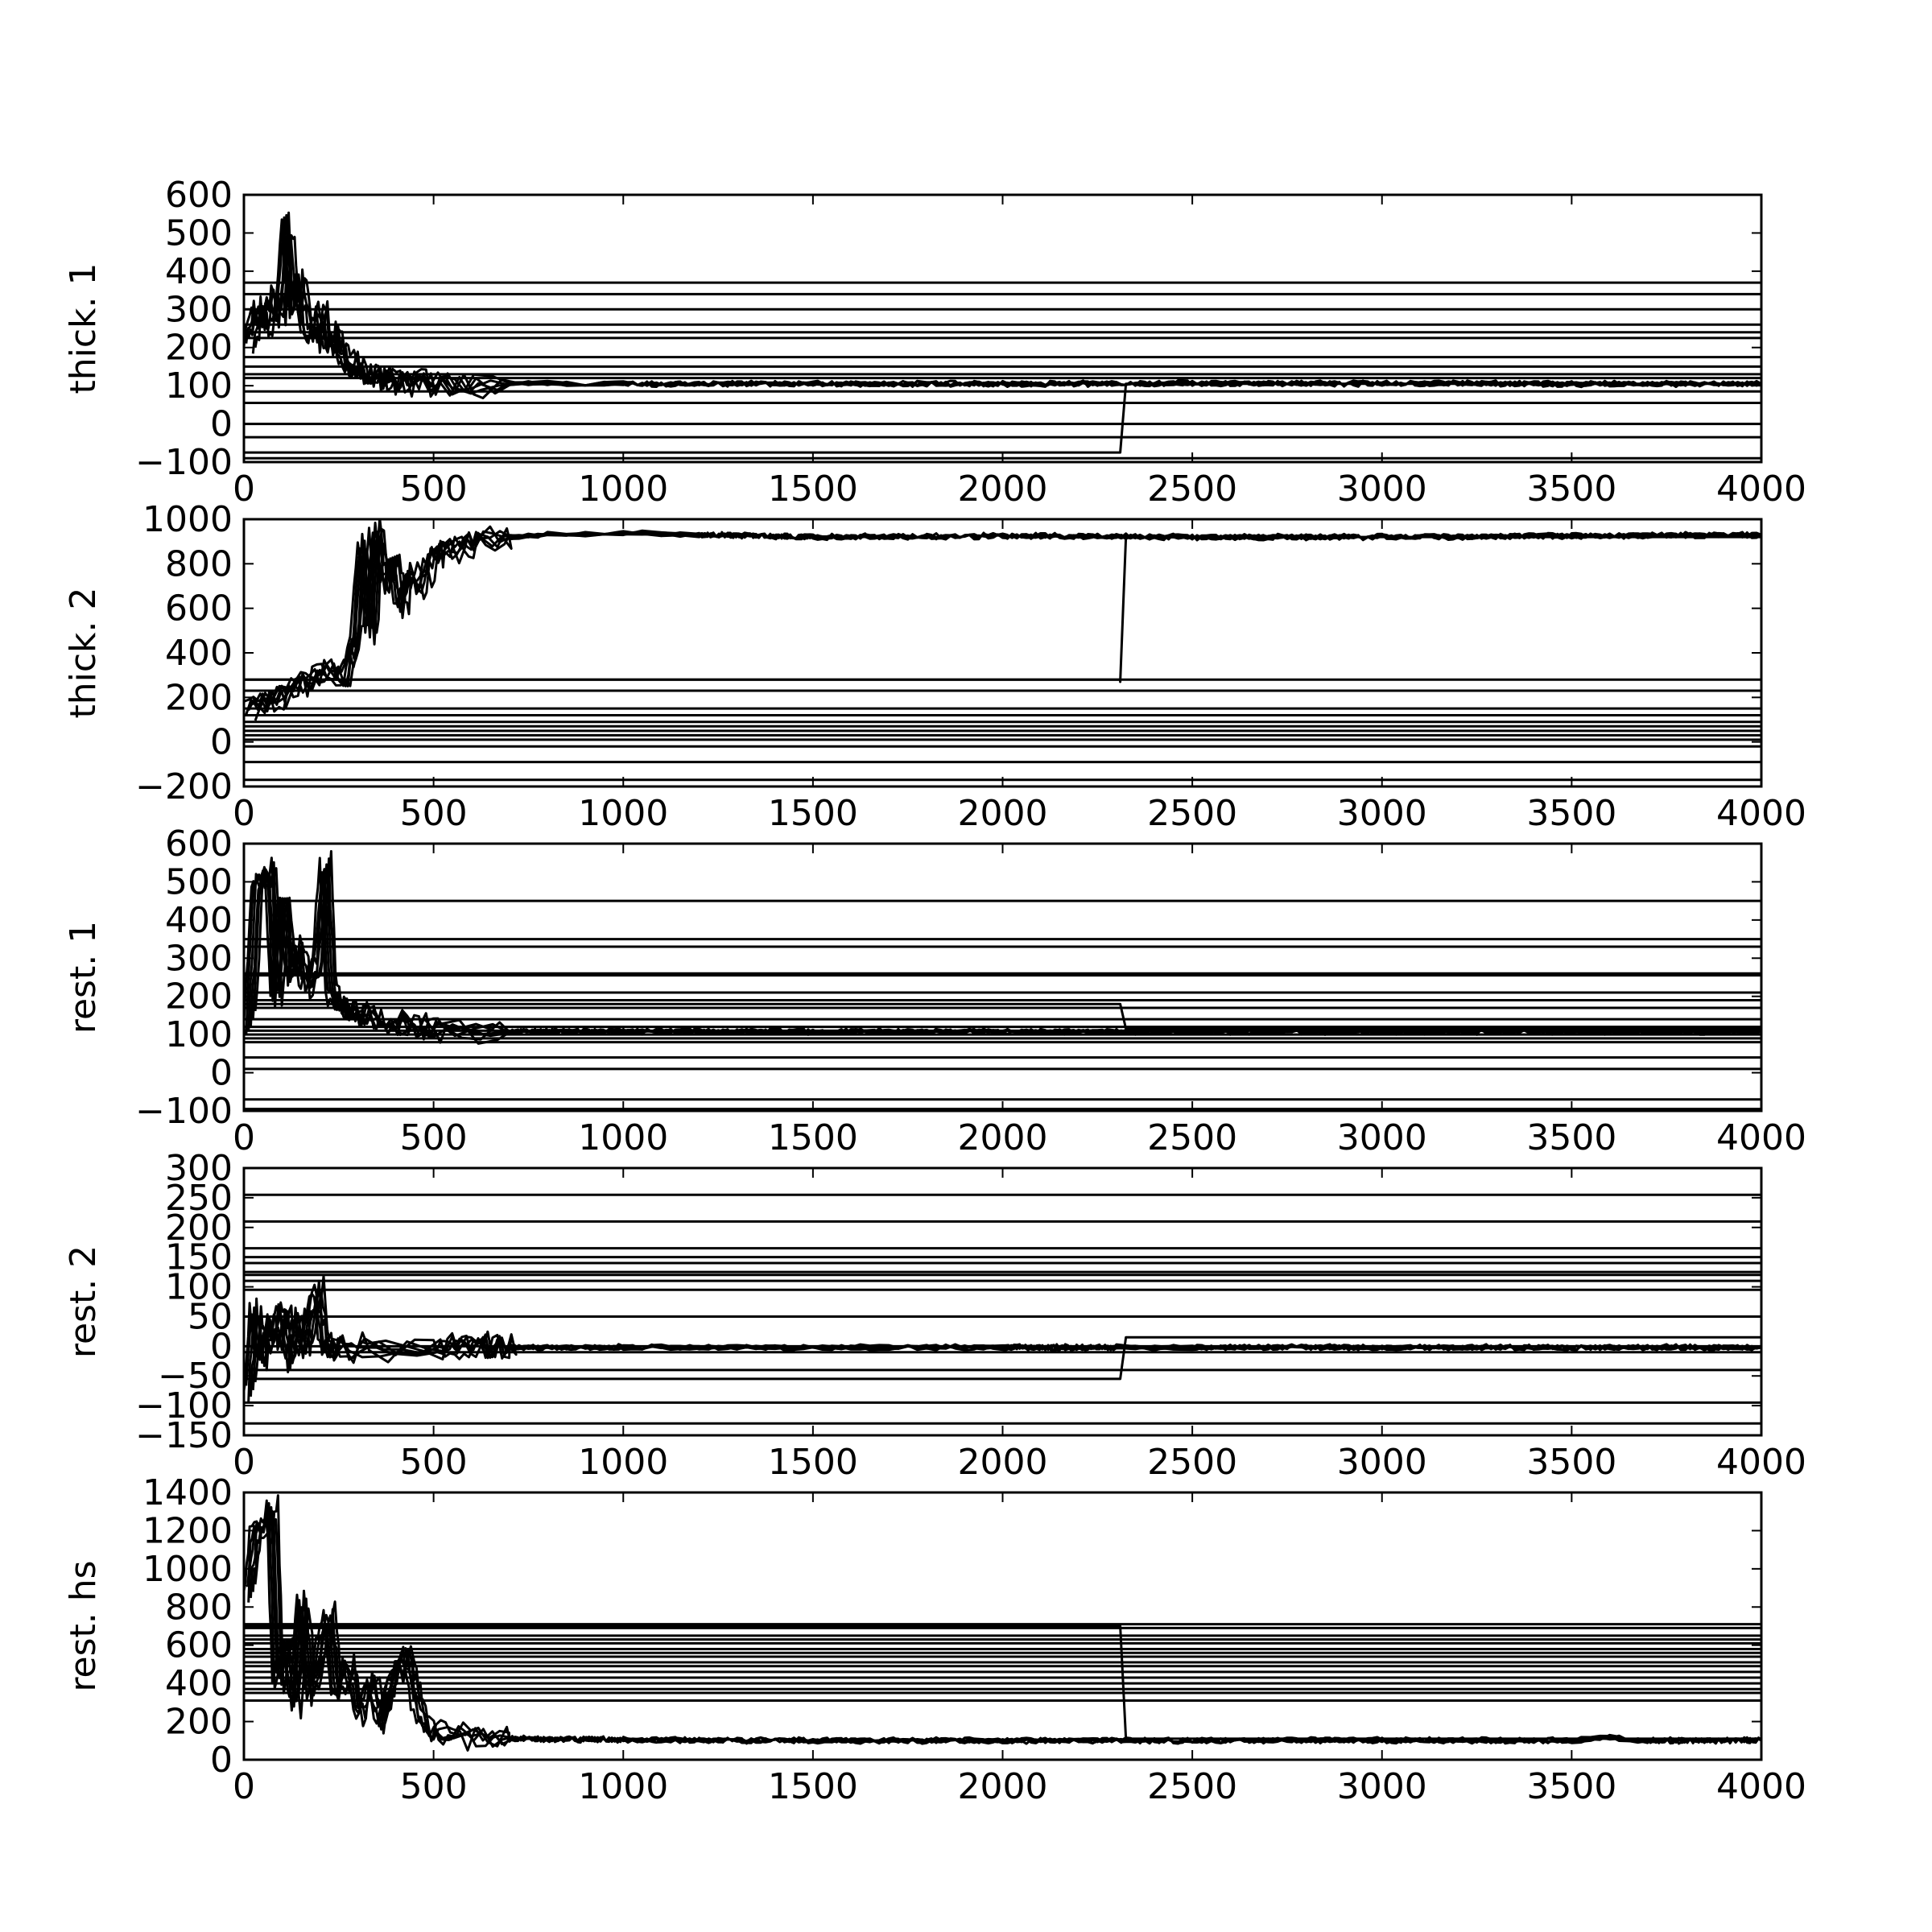  Describe the element at coordinates (184, 786) in the screenshot. I see `y-tick-label: −200` at that location.